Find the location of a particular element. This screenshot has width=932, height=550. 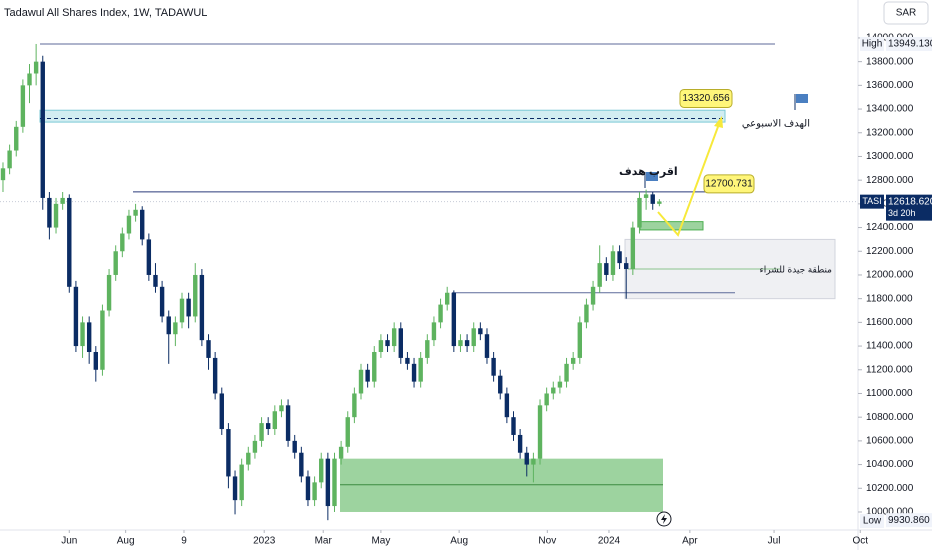

low-tag-box is located at coordinates (872, 521).